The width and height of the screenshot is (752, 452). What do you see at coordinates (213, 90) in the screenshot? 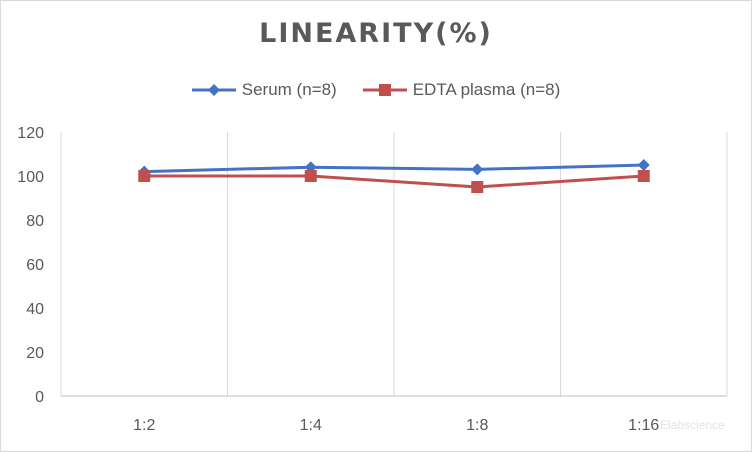
I see `legend-key-serum` at bounding box center [213, 90].